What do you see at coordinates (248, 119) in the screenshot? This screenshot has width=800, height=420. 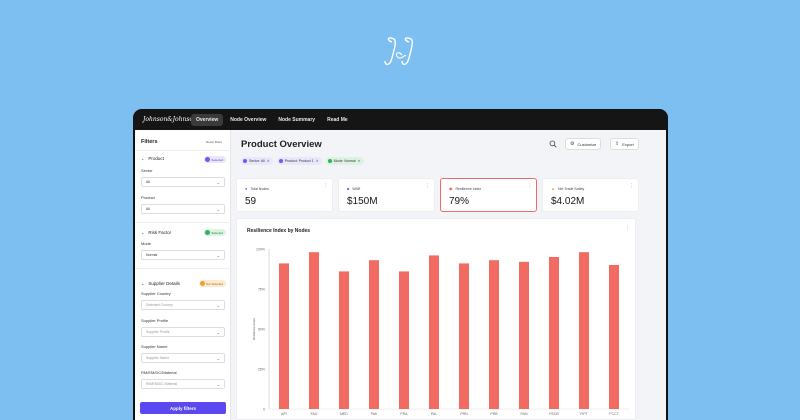 I see `tab-node-overview: Node Overview` at bounding box center [248, 119].